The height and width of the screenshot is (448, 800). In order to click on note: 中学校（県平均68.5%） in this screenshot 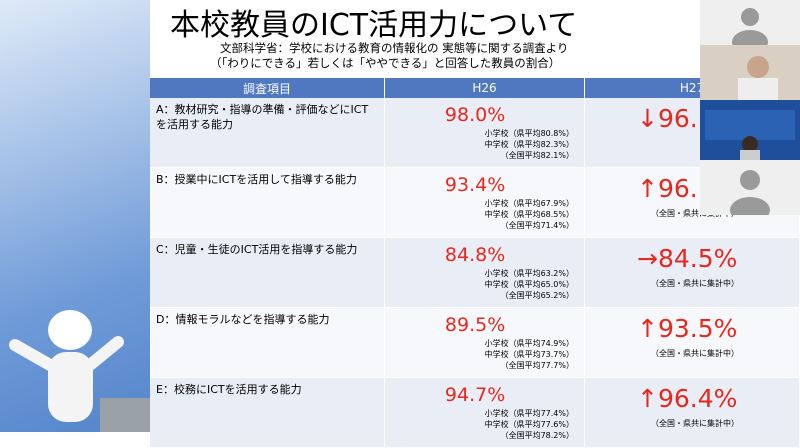, I will do `click(529, 214)`.